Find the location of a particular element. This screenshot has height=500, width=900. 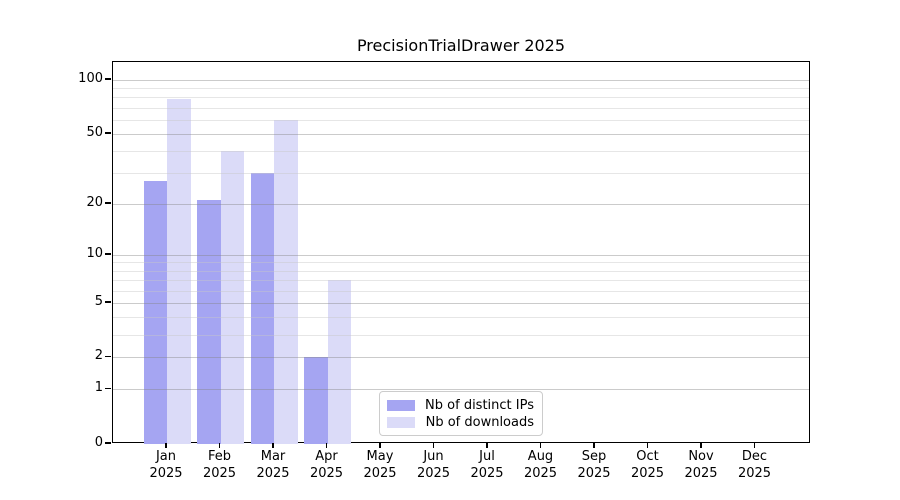

y-tick-label: 2 is located at coordinates (98, 356).